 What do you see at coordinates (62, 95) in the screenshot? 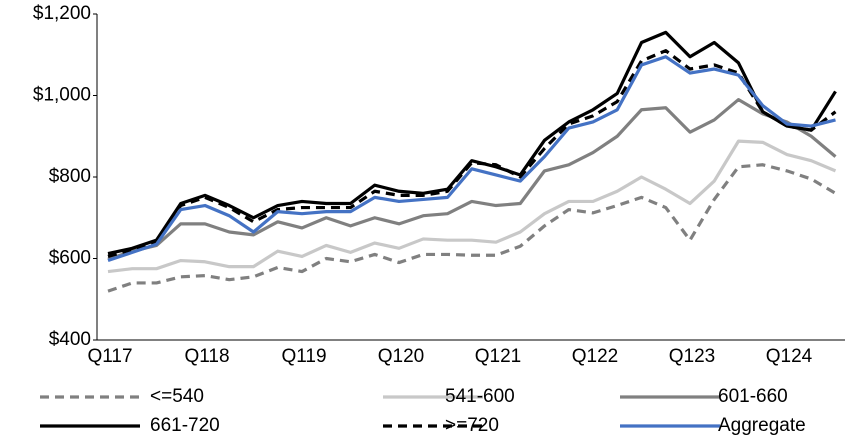
I see `y-tick-label: $1,000` at bounding box center [62, 95].